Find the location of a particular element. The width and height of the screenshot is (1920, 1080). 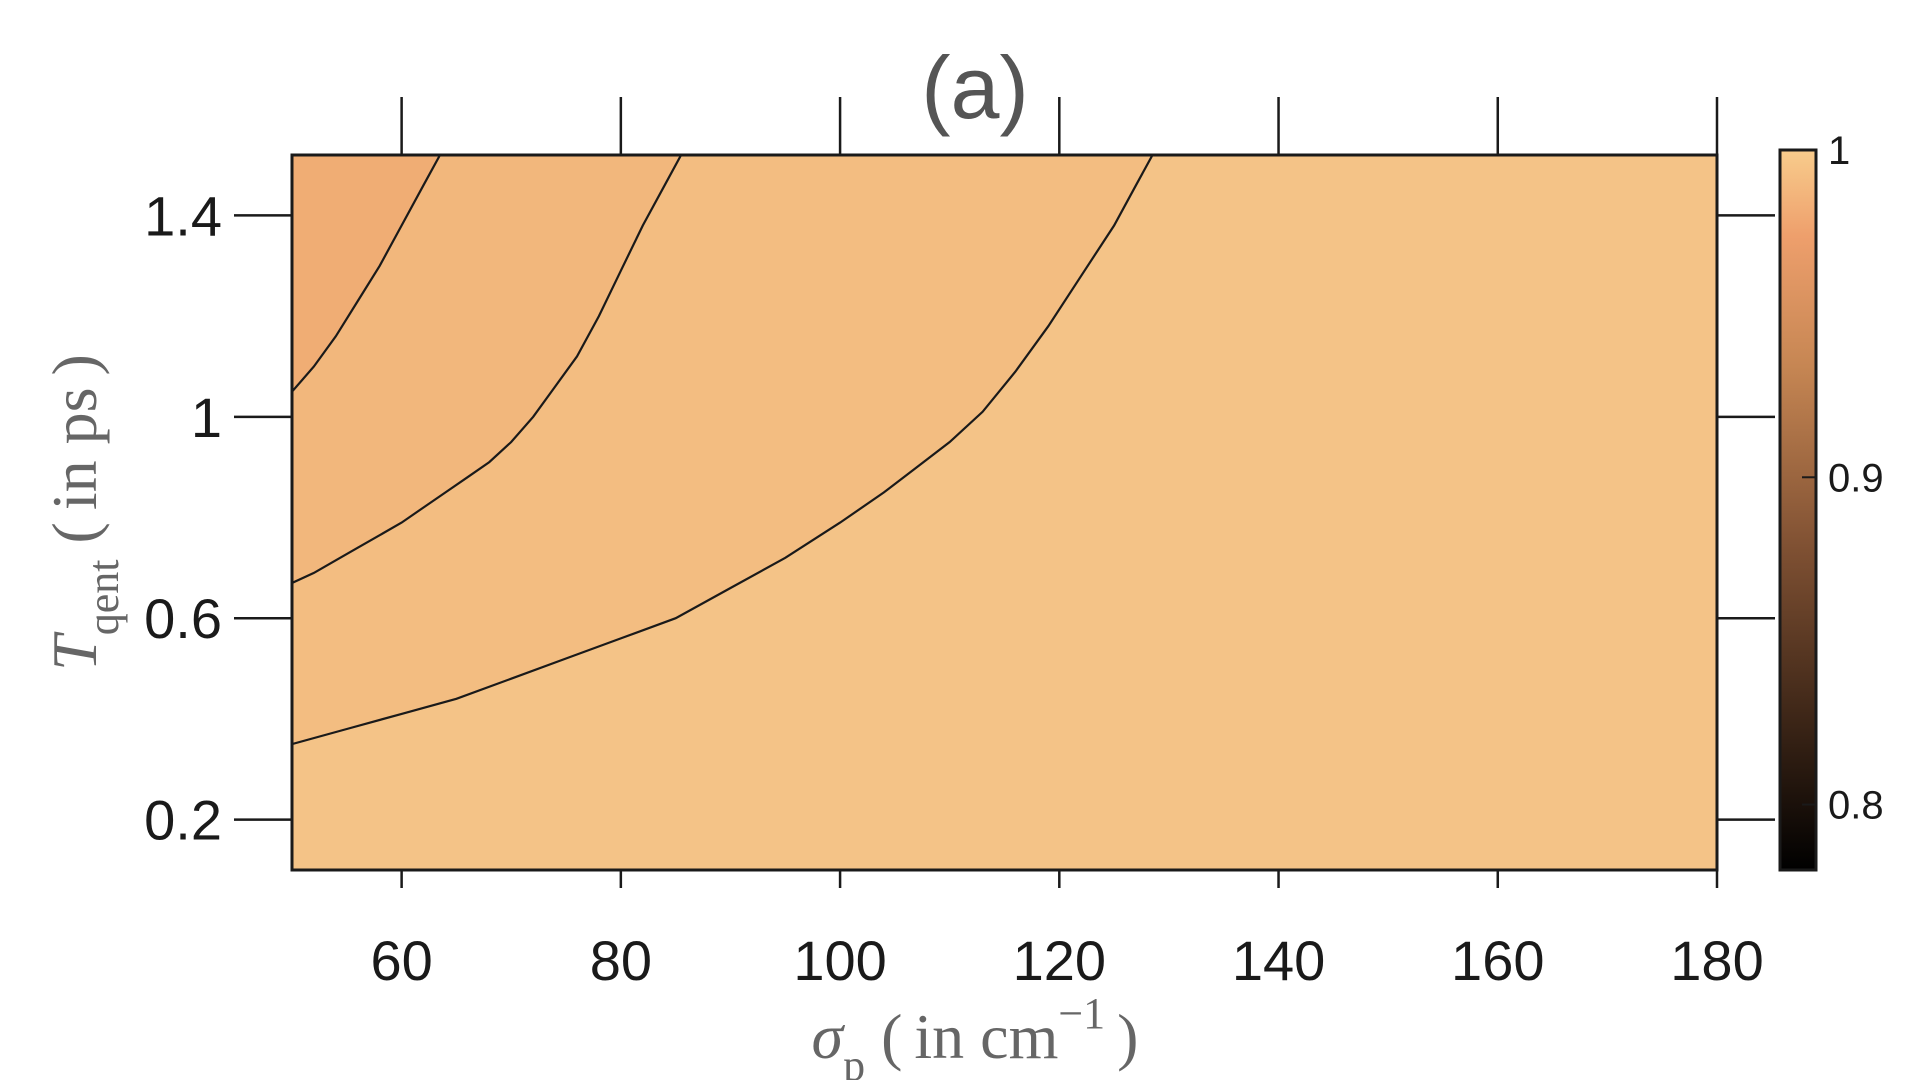

x-tick-label: 140 is located at coordinates (1278, 960).